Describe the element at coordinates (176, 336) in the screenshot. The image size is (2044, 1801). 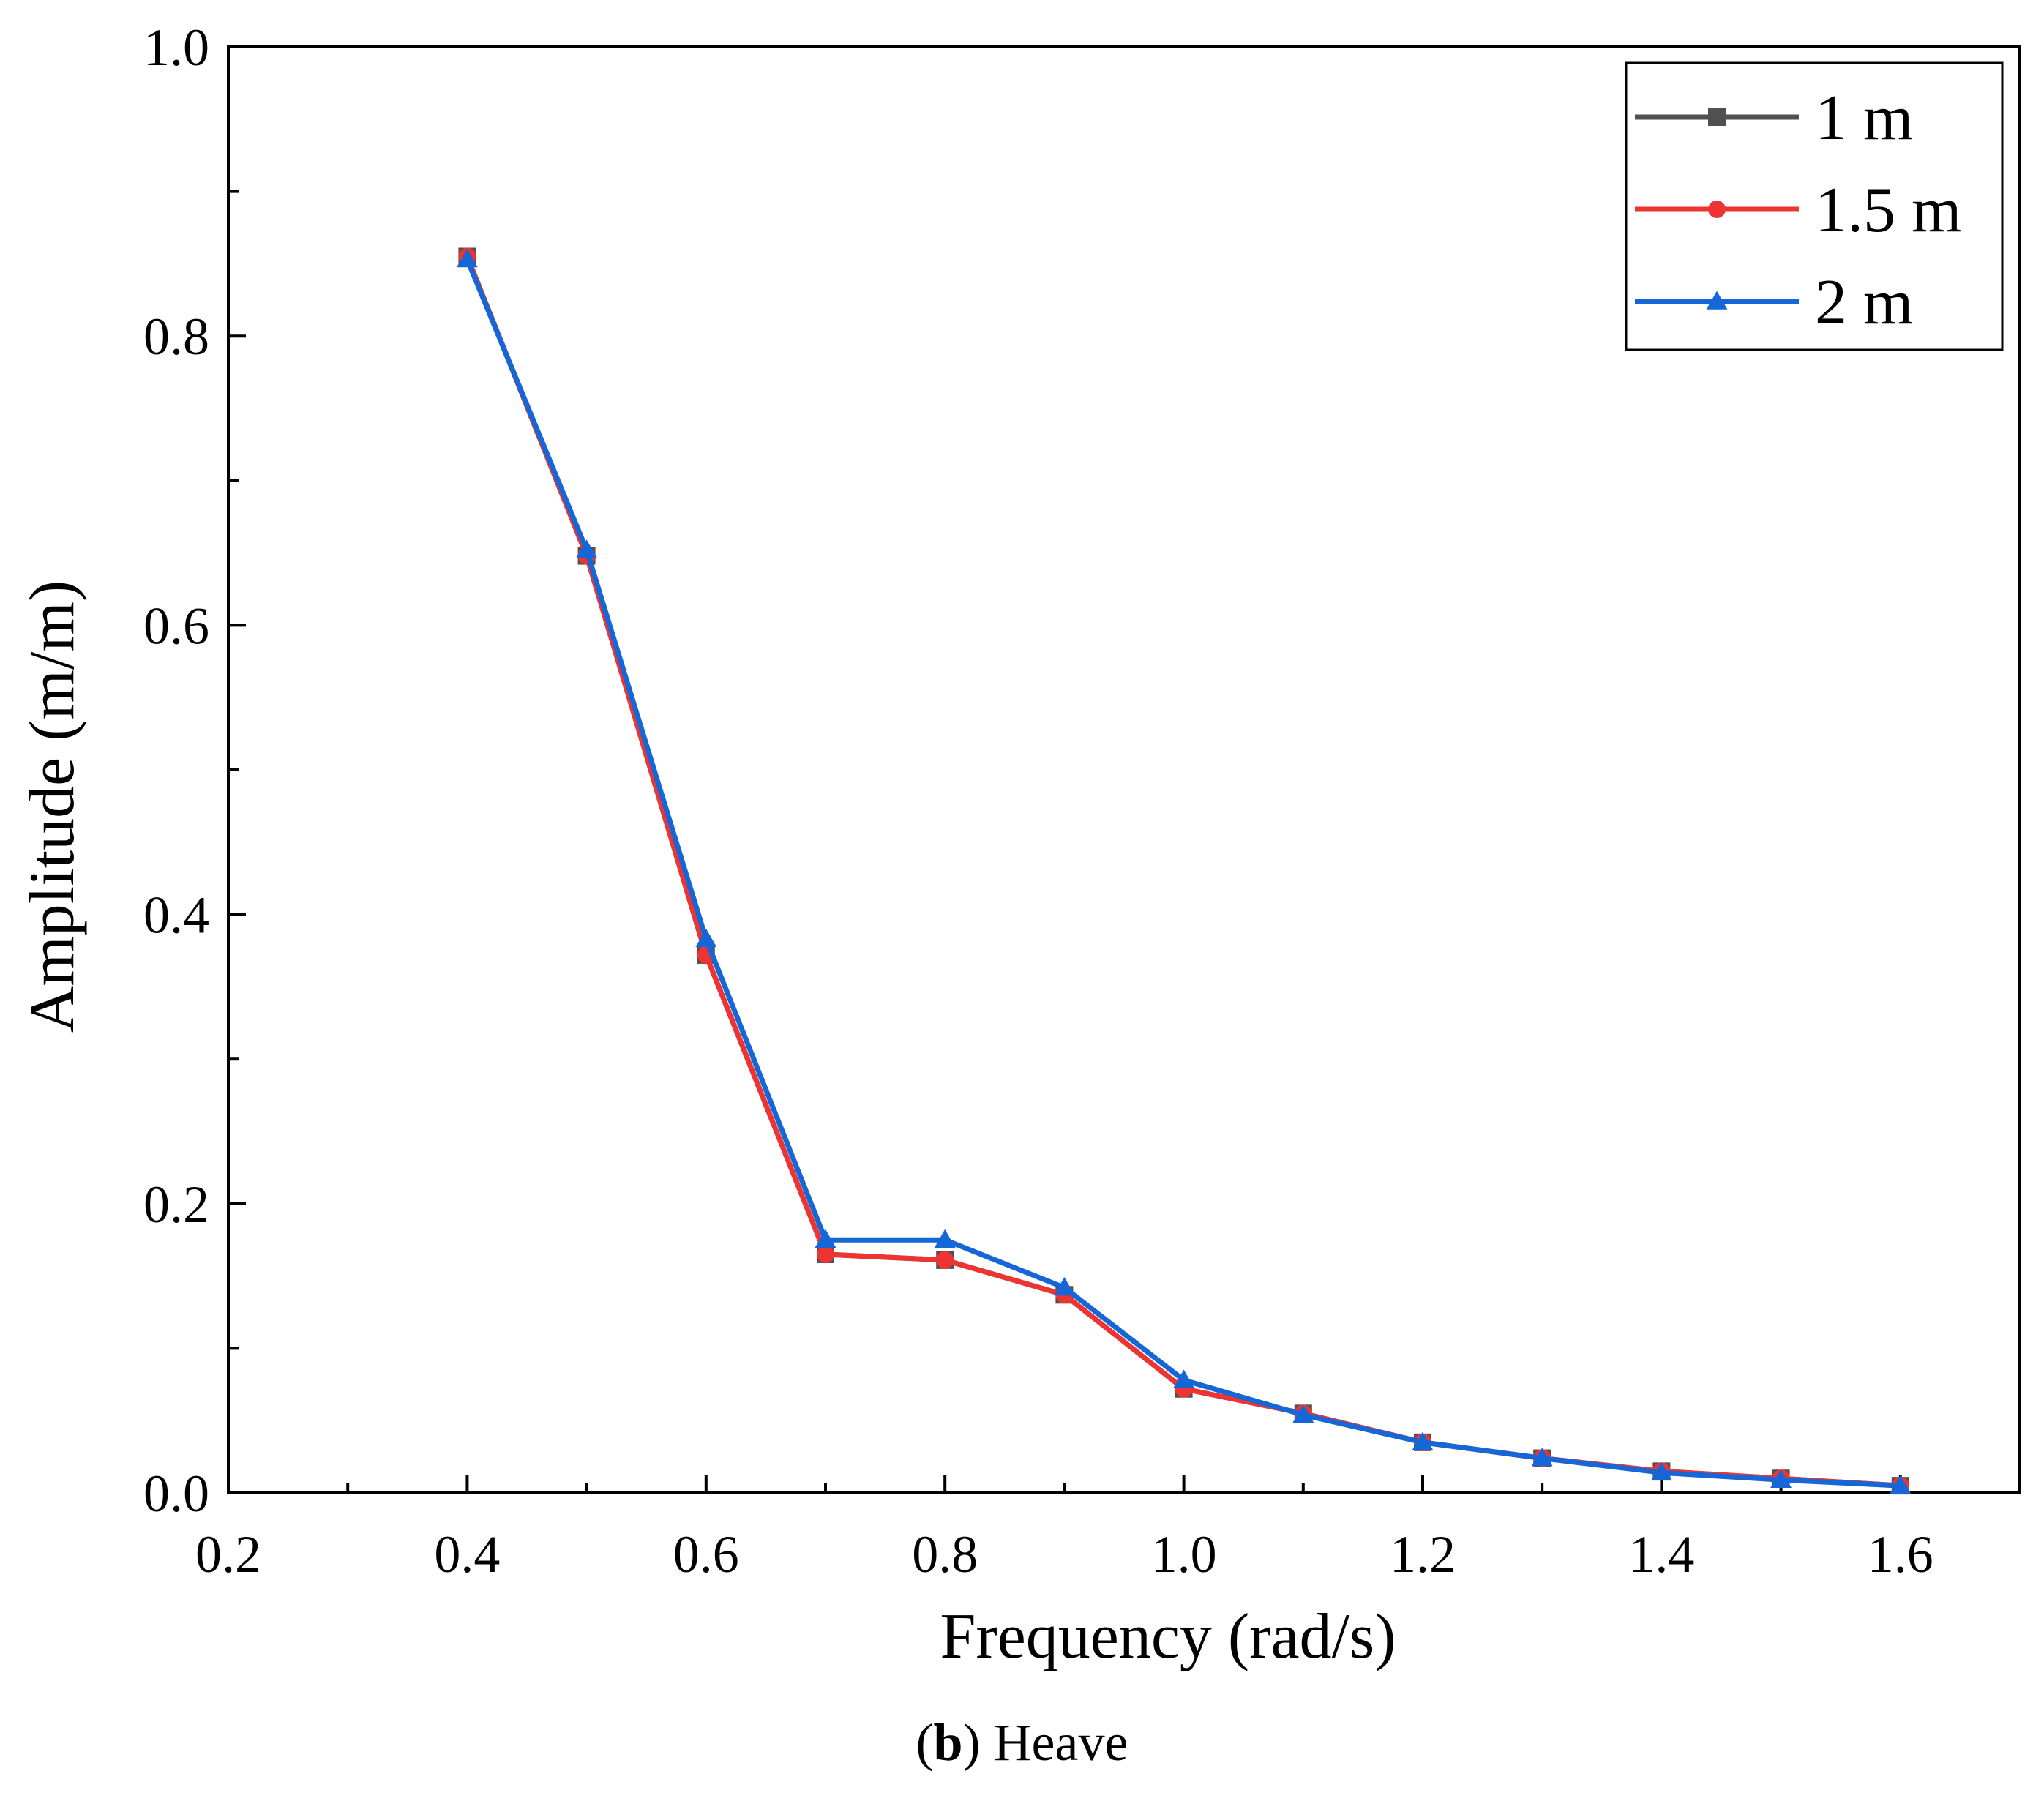
I see `y-tick-label: 0.8` at that location.